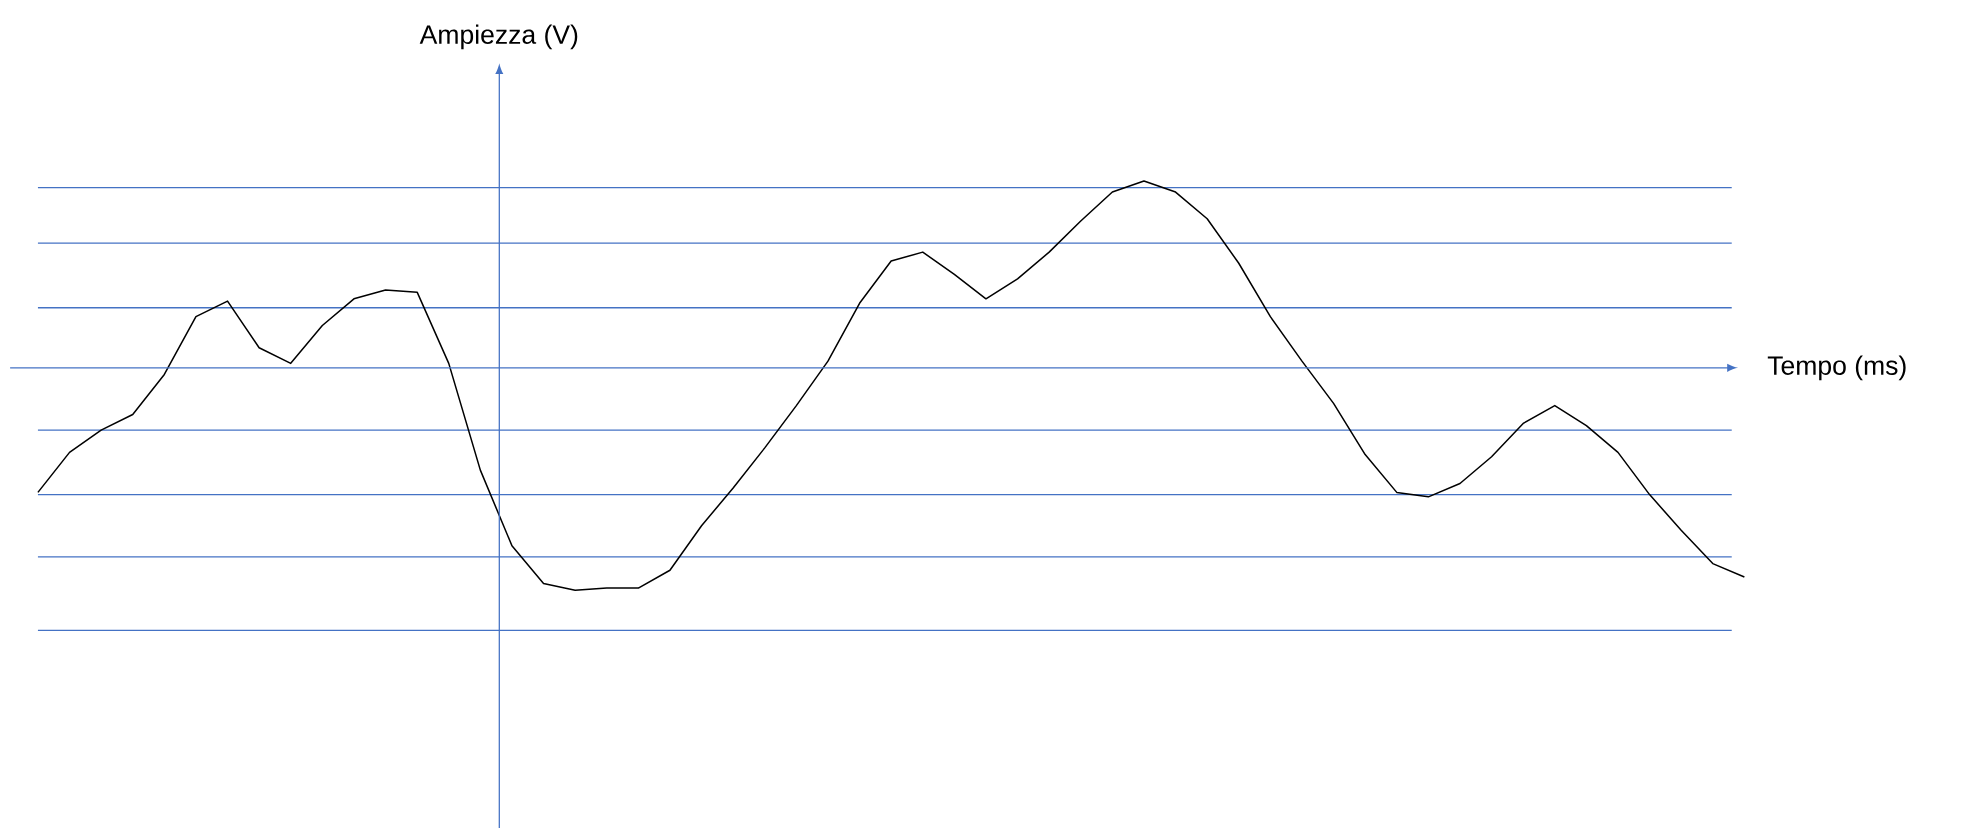  I want to click on y-axis-title: Ampiezza (V), so click(498, 36).